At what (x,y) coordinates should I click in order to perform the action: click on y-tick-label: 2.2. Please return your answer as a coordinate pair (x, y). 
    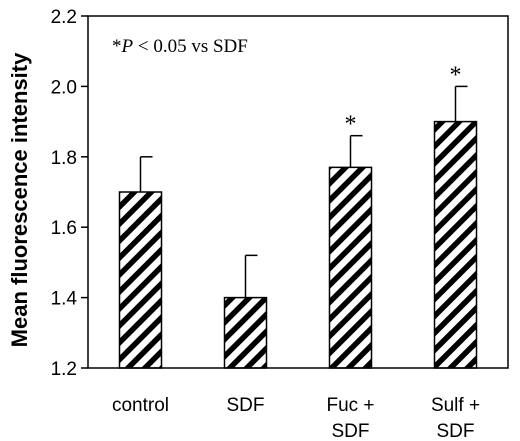
    Looking at the image, I should click on (64, 17).